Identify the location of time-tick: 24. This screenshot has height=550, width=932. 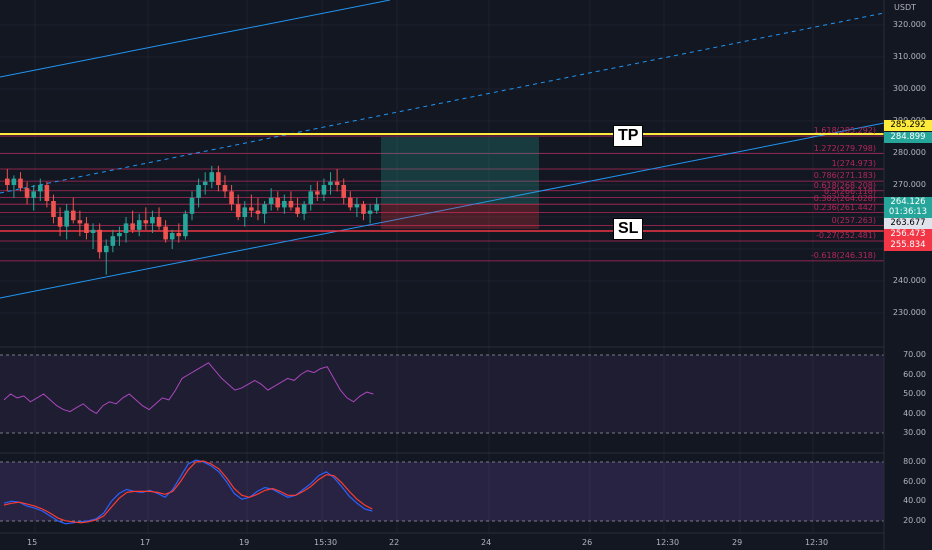
(486, 542).